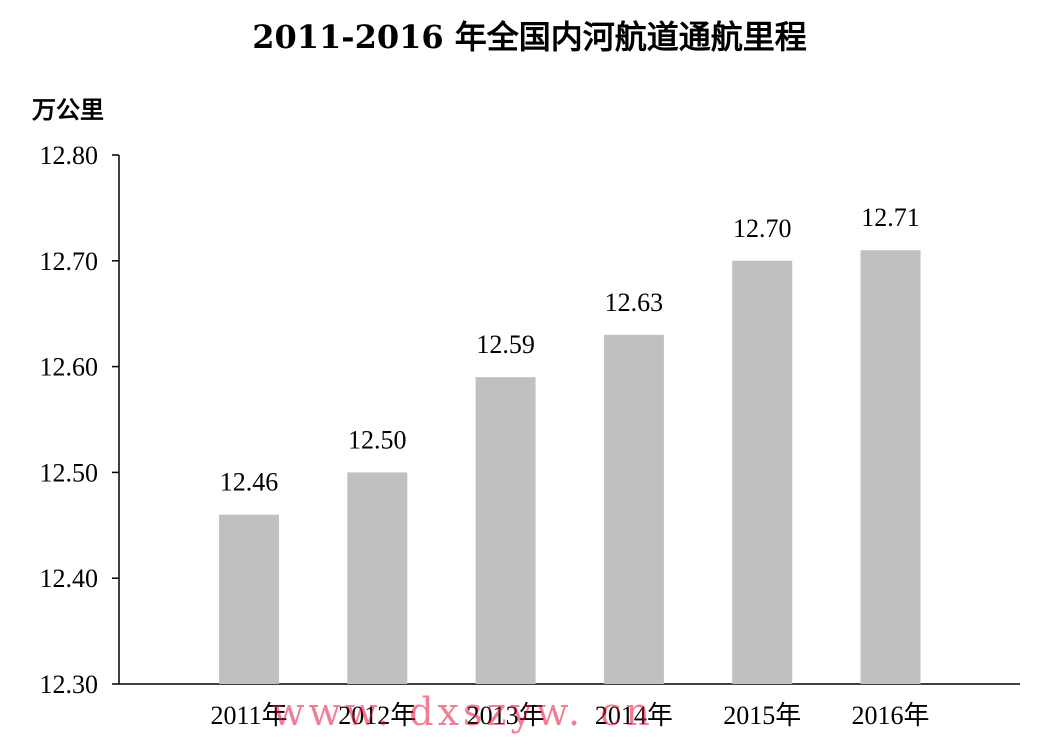 Image resolution: width=1059 pixels, height=749 pixels. I want to click on x-tick-label: 2016年, so click(890, 715).